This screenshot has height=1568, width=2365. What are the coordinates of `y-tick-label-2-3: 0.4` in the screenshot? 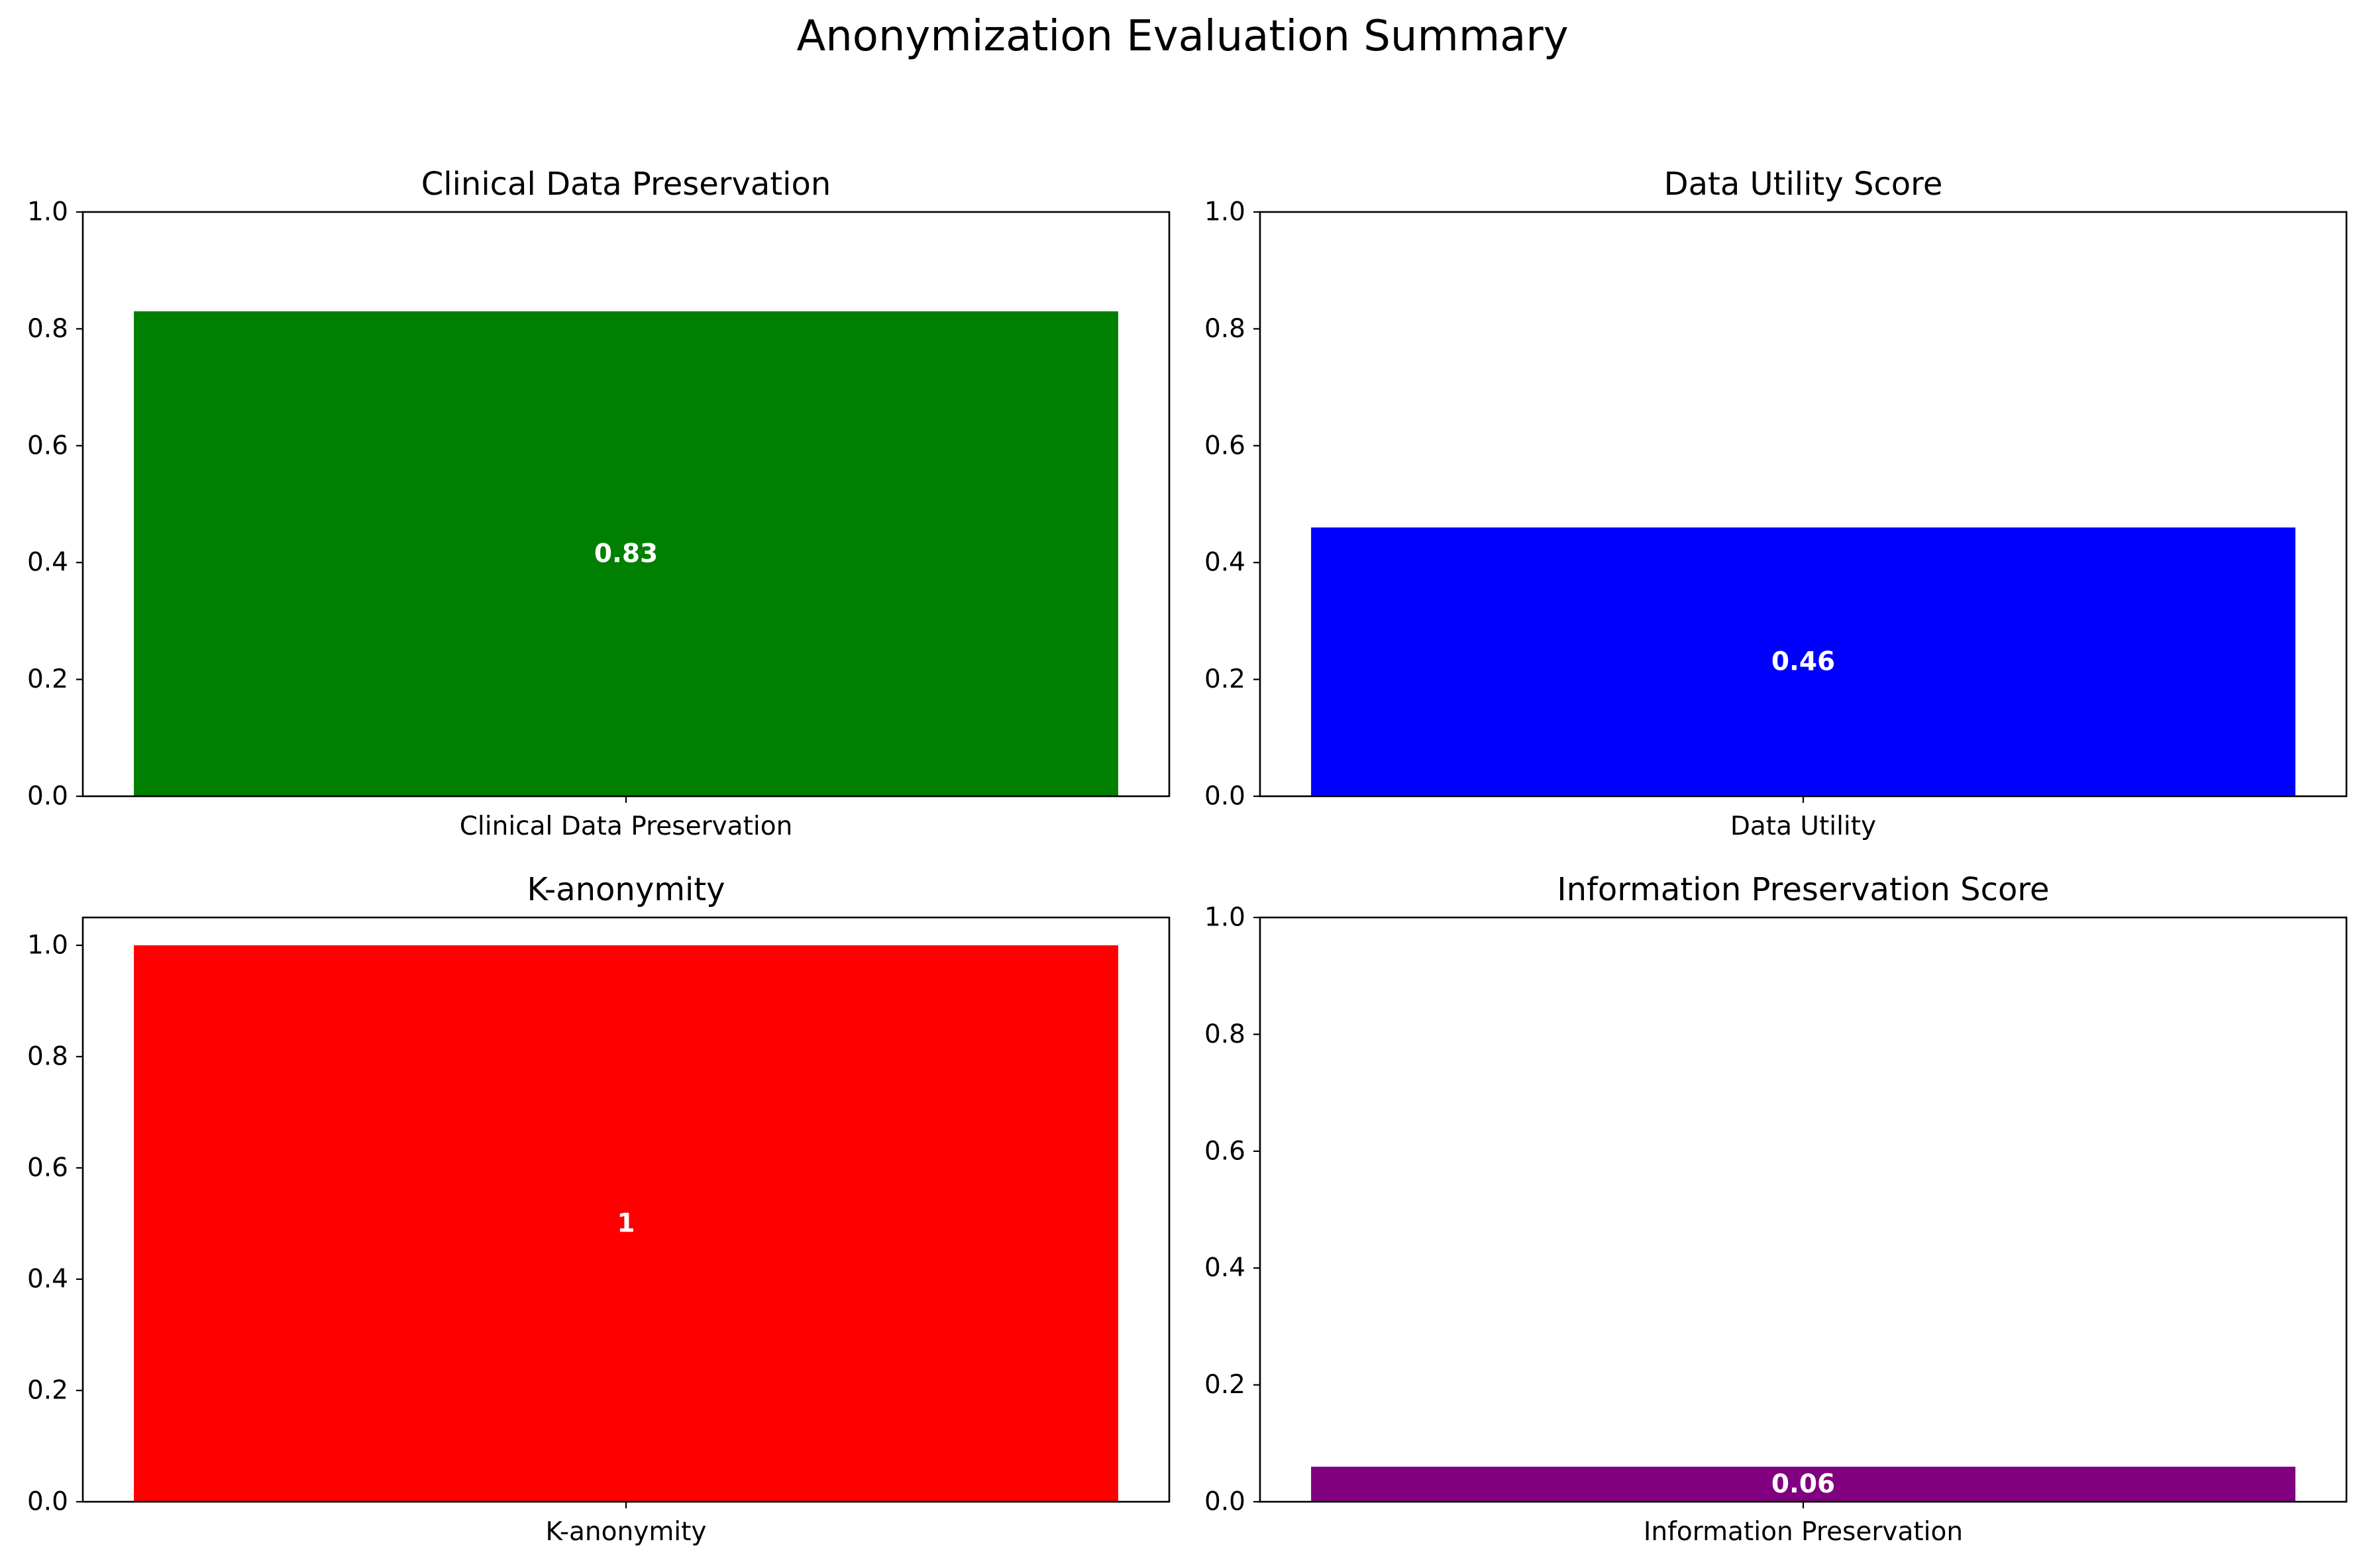 It's located at (1224, 563).